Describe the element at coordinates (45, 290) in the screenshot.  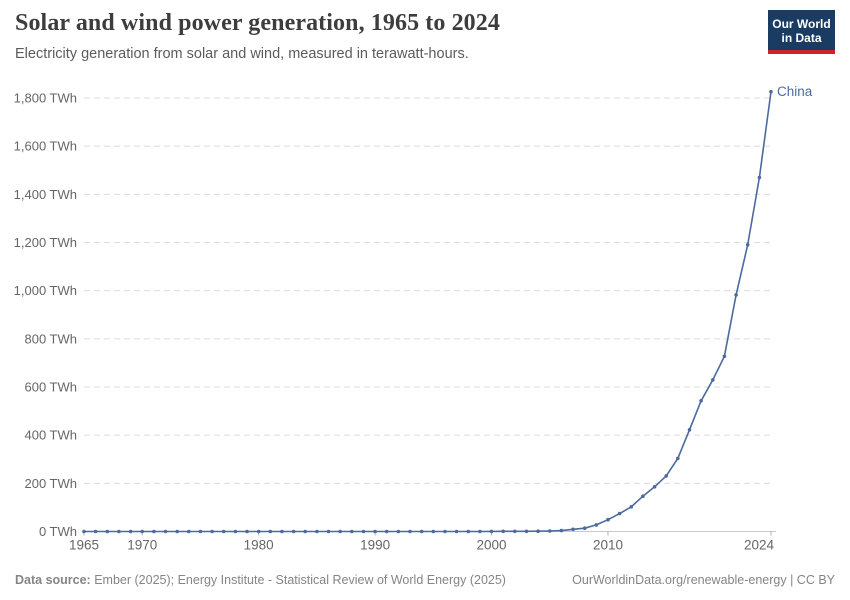
I see `y-tick-label: 1,000 TWh` at that location.